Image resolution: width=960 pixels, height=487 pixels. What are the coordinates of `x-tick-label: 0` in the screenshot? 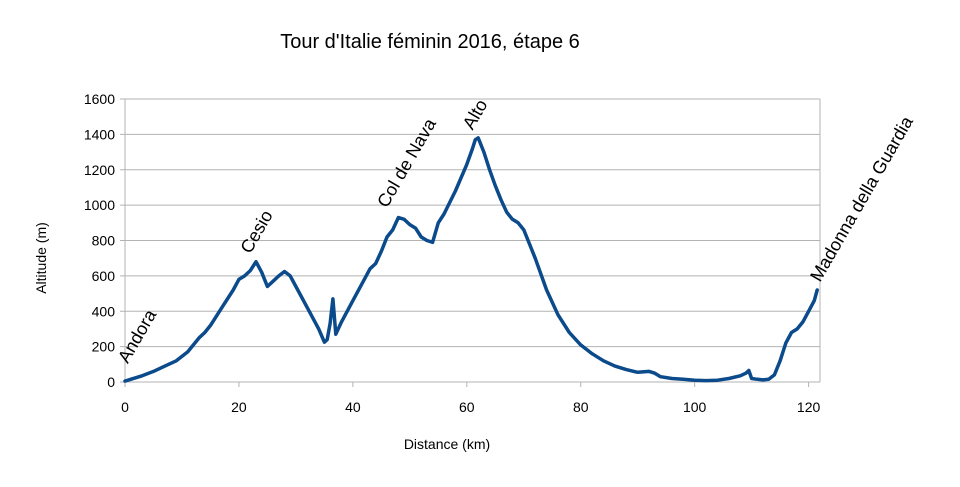 It's located at (125, 407).